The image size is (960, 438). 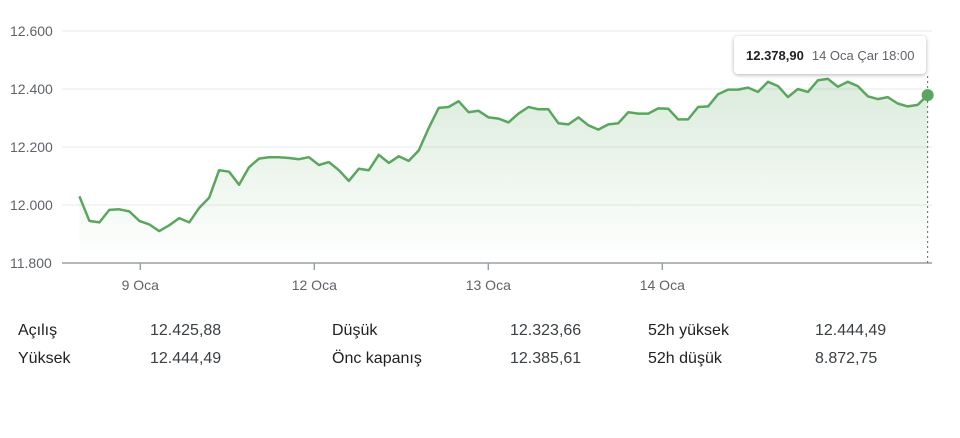 What do you see at coordinates (314, 285) in the screenshot?
I see `x-tick-label: 12 Oca` at bounding box center [314, 285].